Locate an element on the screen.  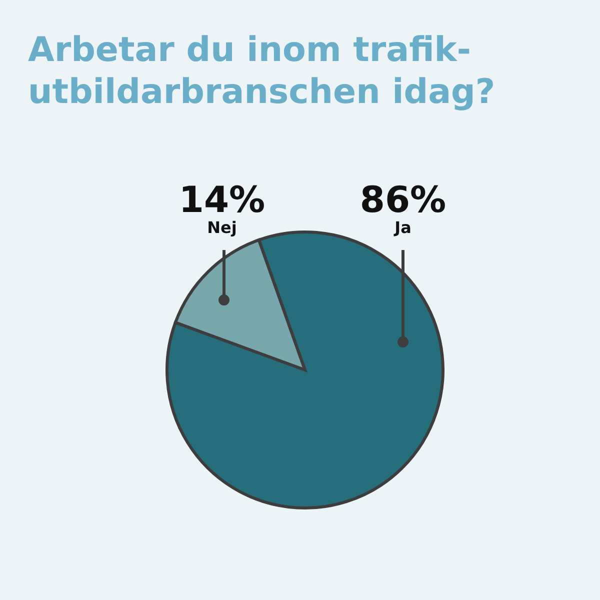
data-label: 86% is located at coordinates (403, 200).